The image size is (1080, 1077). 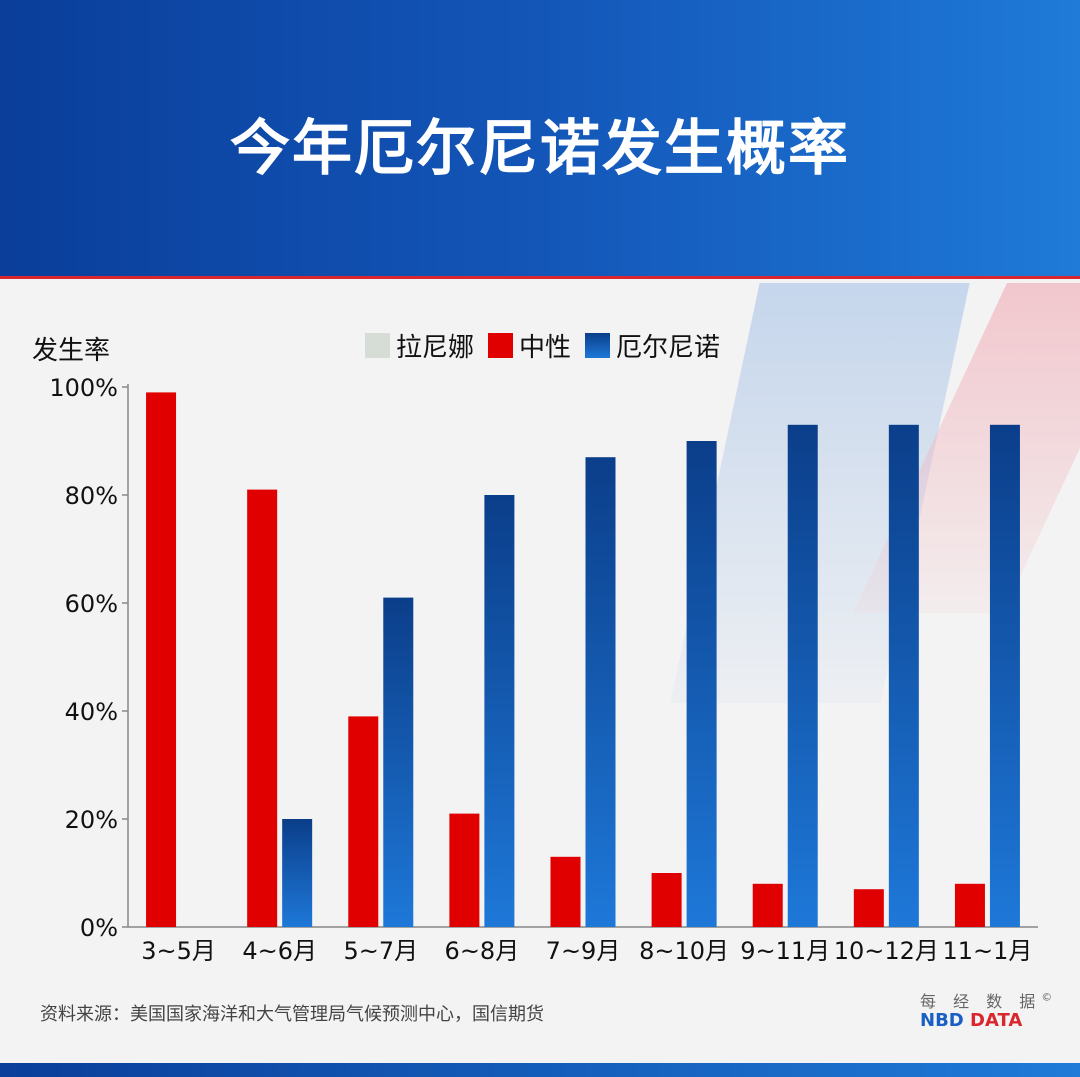 What do you see at coordinates (540, 1070) in the screenshot?
I see `footer-bar` at bounding box center [540, 1070].